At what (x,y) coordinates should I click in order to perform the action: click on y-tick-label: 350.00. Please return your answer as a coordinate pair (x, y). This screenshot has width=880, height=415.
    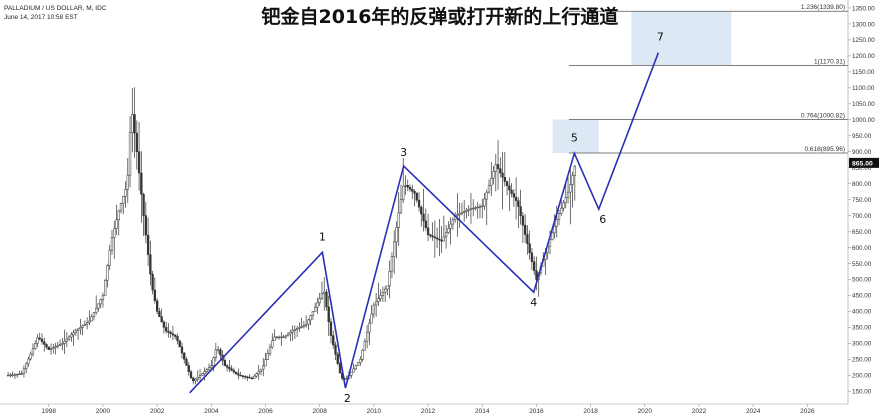
    Looking at the image, I should click on (862, 328).